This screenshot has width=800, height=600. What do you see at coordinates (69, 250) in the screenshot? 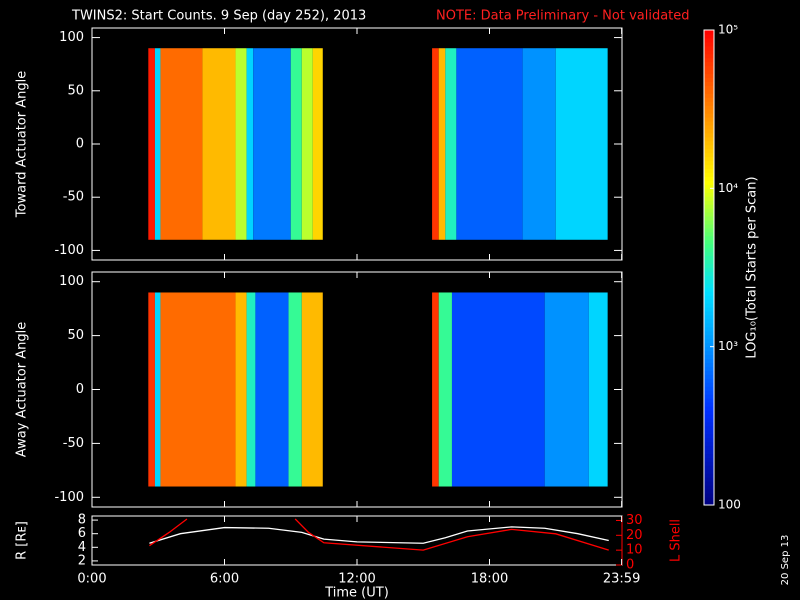
I see `y-tick-label: -100` at bounding box center [69, 250].